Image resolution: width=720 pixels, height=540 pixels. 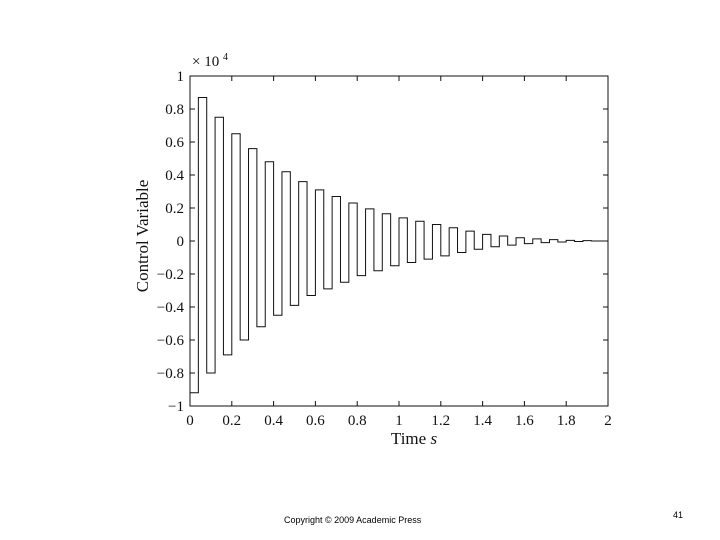 I want to click on y-tick-label: 0, so click(x=181, y=242).